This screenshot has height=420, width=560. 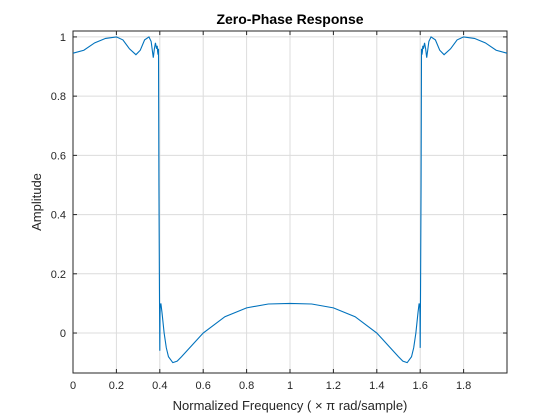 I want to click on x-tick-label: 1.8, so click(x=463, y=386).